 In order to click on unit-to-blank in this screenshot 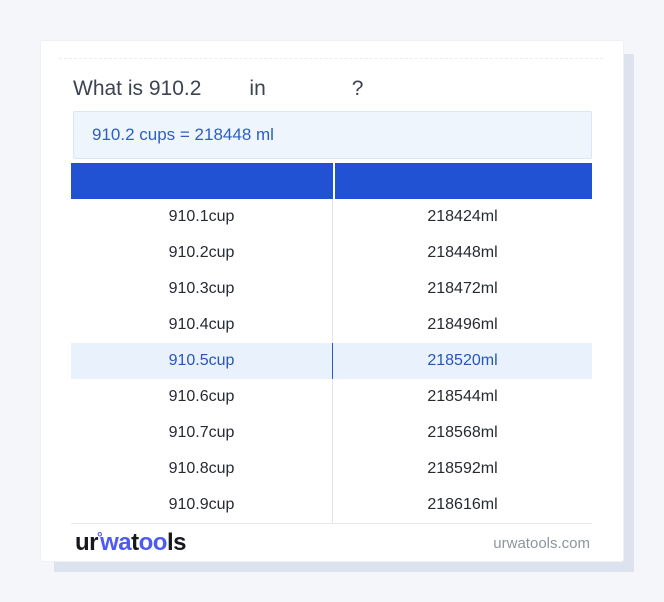, I will do `click(309, 94)`.